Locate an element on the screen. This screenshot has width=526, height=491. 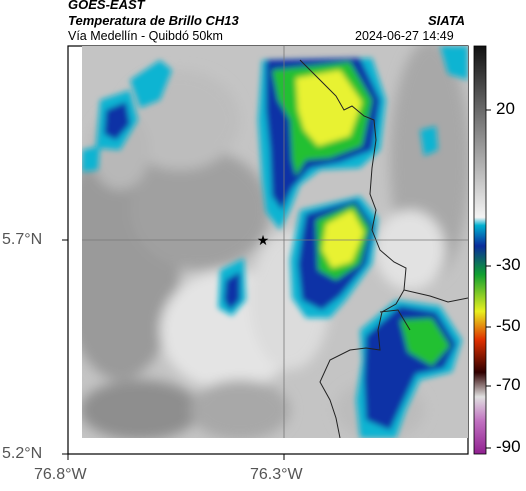
colorbar-label: -70 is located at coordinates (508, 384).